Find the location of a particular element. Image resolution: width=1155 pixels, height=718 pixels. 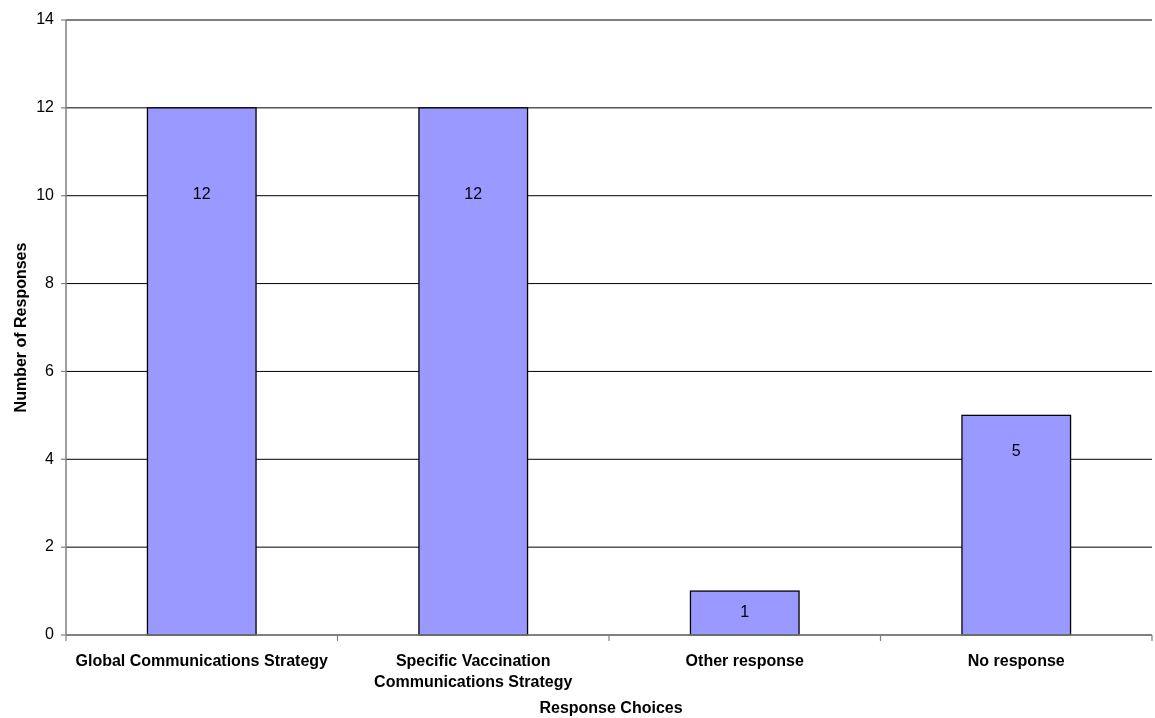

y-tick-label: 0 is located at coordinates (50, 634).